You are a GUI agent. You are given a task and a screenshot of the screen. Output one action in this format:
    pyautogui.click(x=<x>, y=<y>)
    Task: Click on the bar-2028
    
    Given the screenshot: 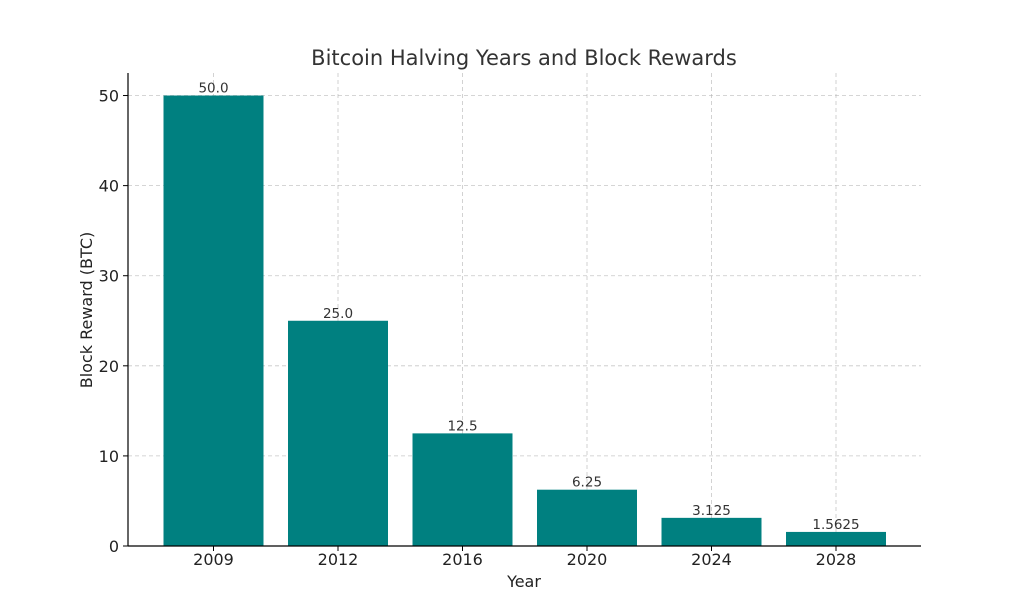 What is the action you would take?
    pyautogui.click(x=836, y=538)
    